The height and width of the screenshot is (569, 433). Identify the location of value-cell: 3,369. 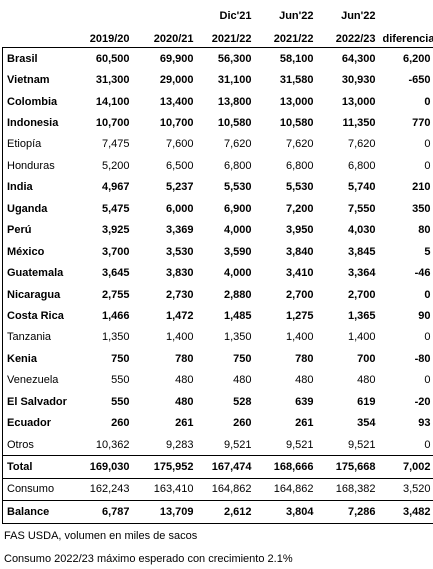
(179, 230).